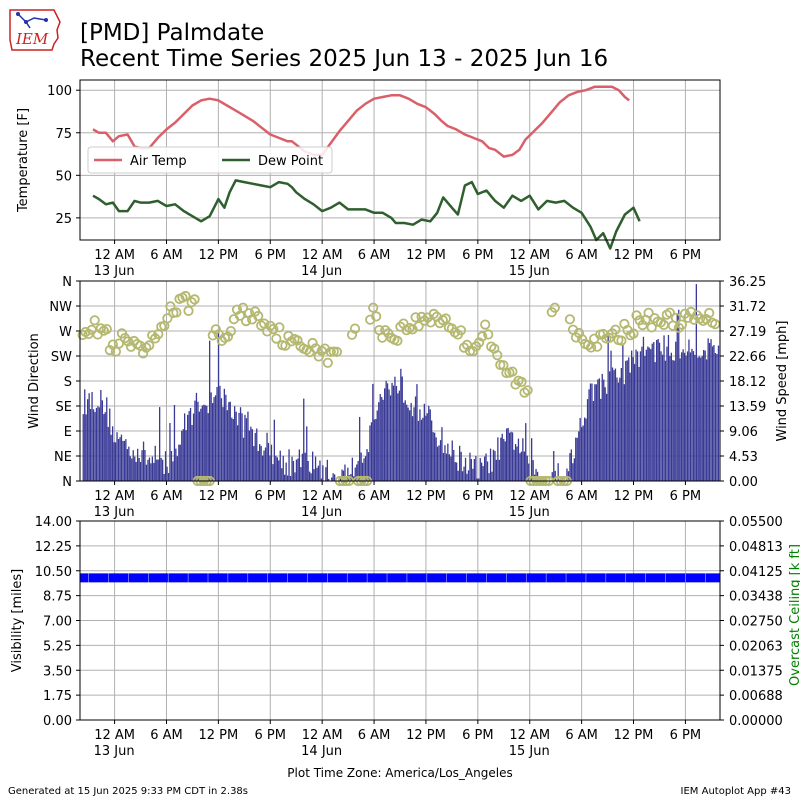  Describe the element at coordinates (270, 255) in the screenshot. I see `x-tick-label: 6 PM` at that location.